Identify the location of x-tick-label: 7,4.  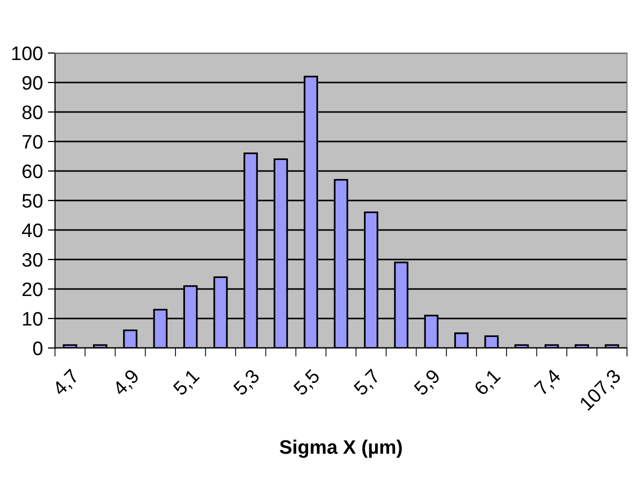
(549, 383).